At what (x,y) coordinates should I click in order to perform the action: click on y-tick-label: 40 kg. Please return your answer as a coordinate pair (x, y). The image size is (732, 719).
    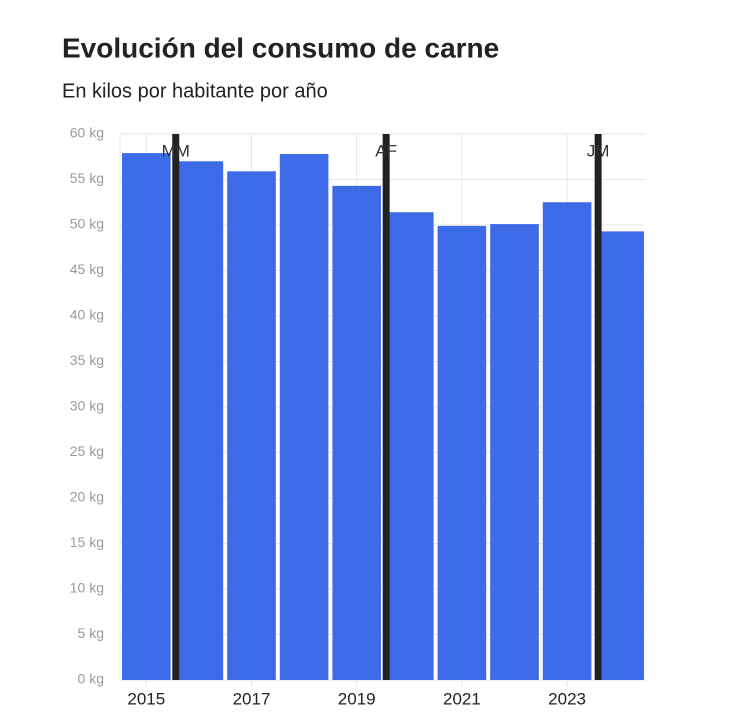
    Looking at the image, I should click on (87, 315).